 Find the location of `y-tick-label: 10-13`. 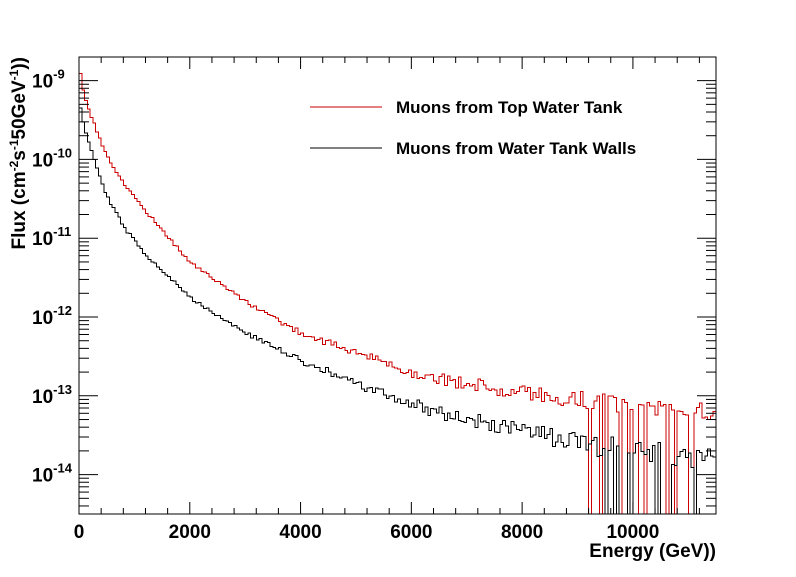

y-tick-label: 10-13 is located at coordinates (52, 395).